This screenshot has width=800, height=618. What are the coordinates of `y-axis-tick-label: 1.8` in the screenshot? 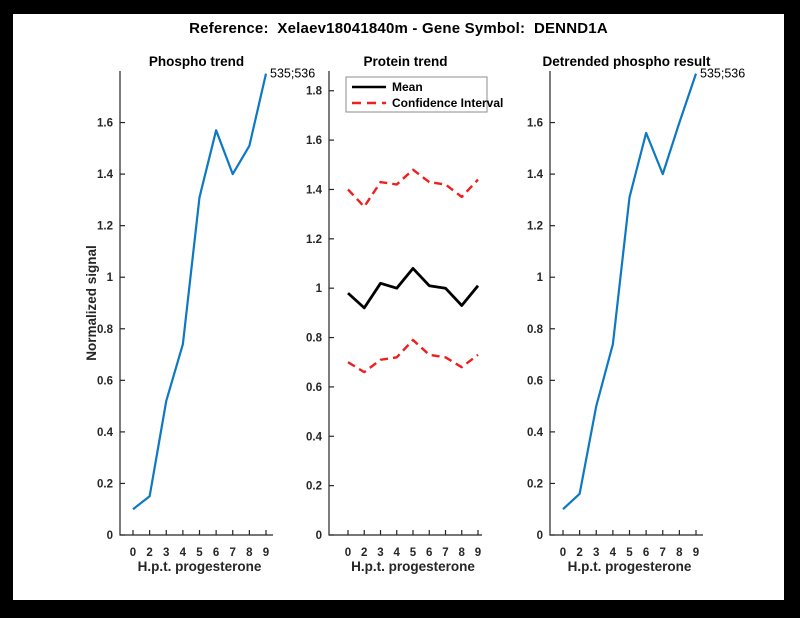 It's located at (314, 92).